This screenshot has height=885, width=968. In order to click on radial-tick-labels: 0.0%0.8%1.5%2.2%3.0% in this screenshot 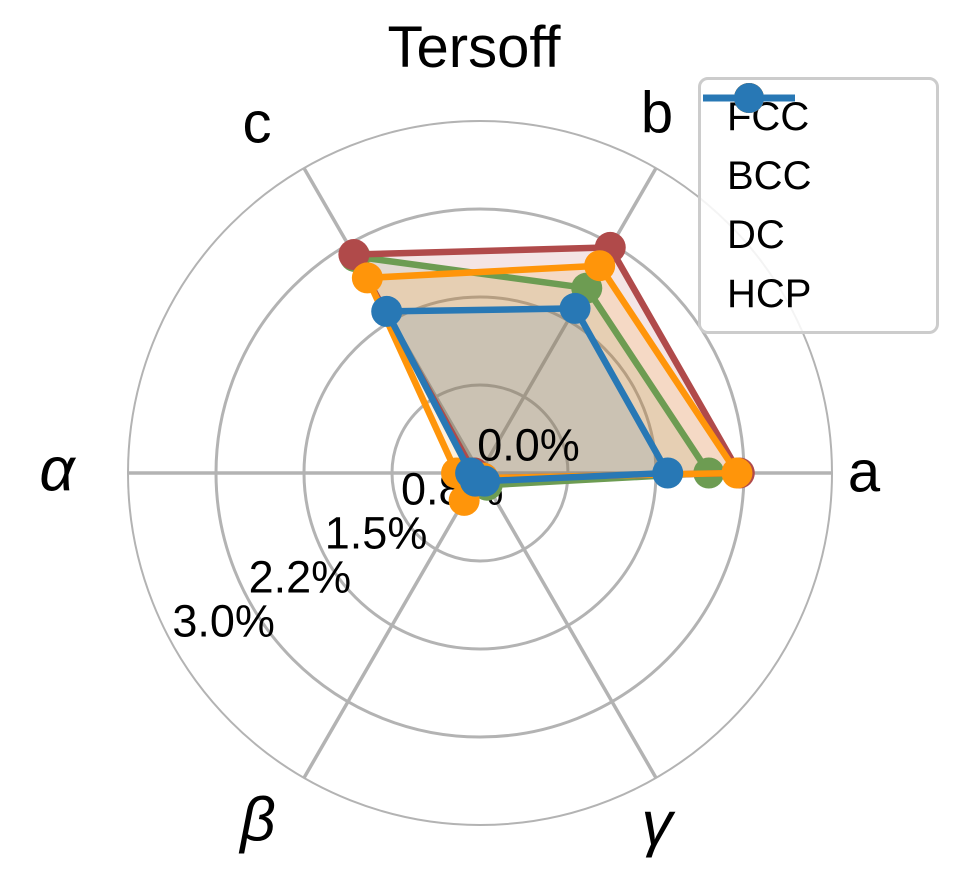, I will do `click(375, 533)`.